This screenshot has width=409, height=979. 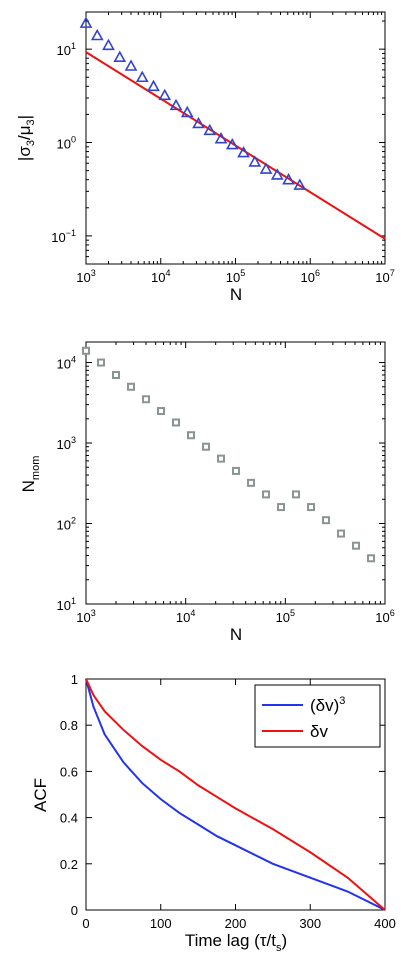 I want to click on x-tick-label: 100, so click(x=161, y=923).